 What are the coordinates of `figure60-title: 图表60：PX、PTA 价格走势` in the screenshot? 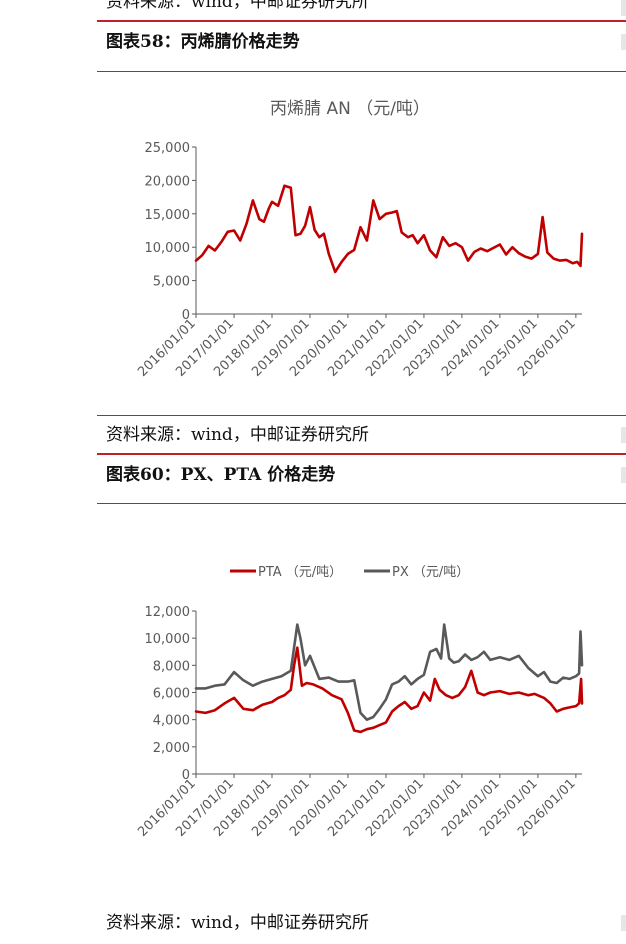 It's located at (221, 475).